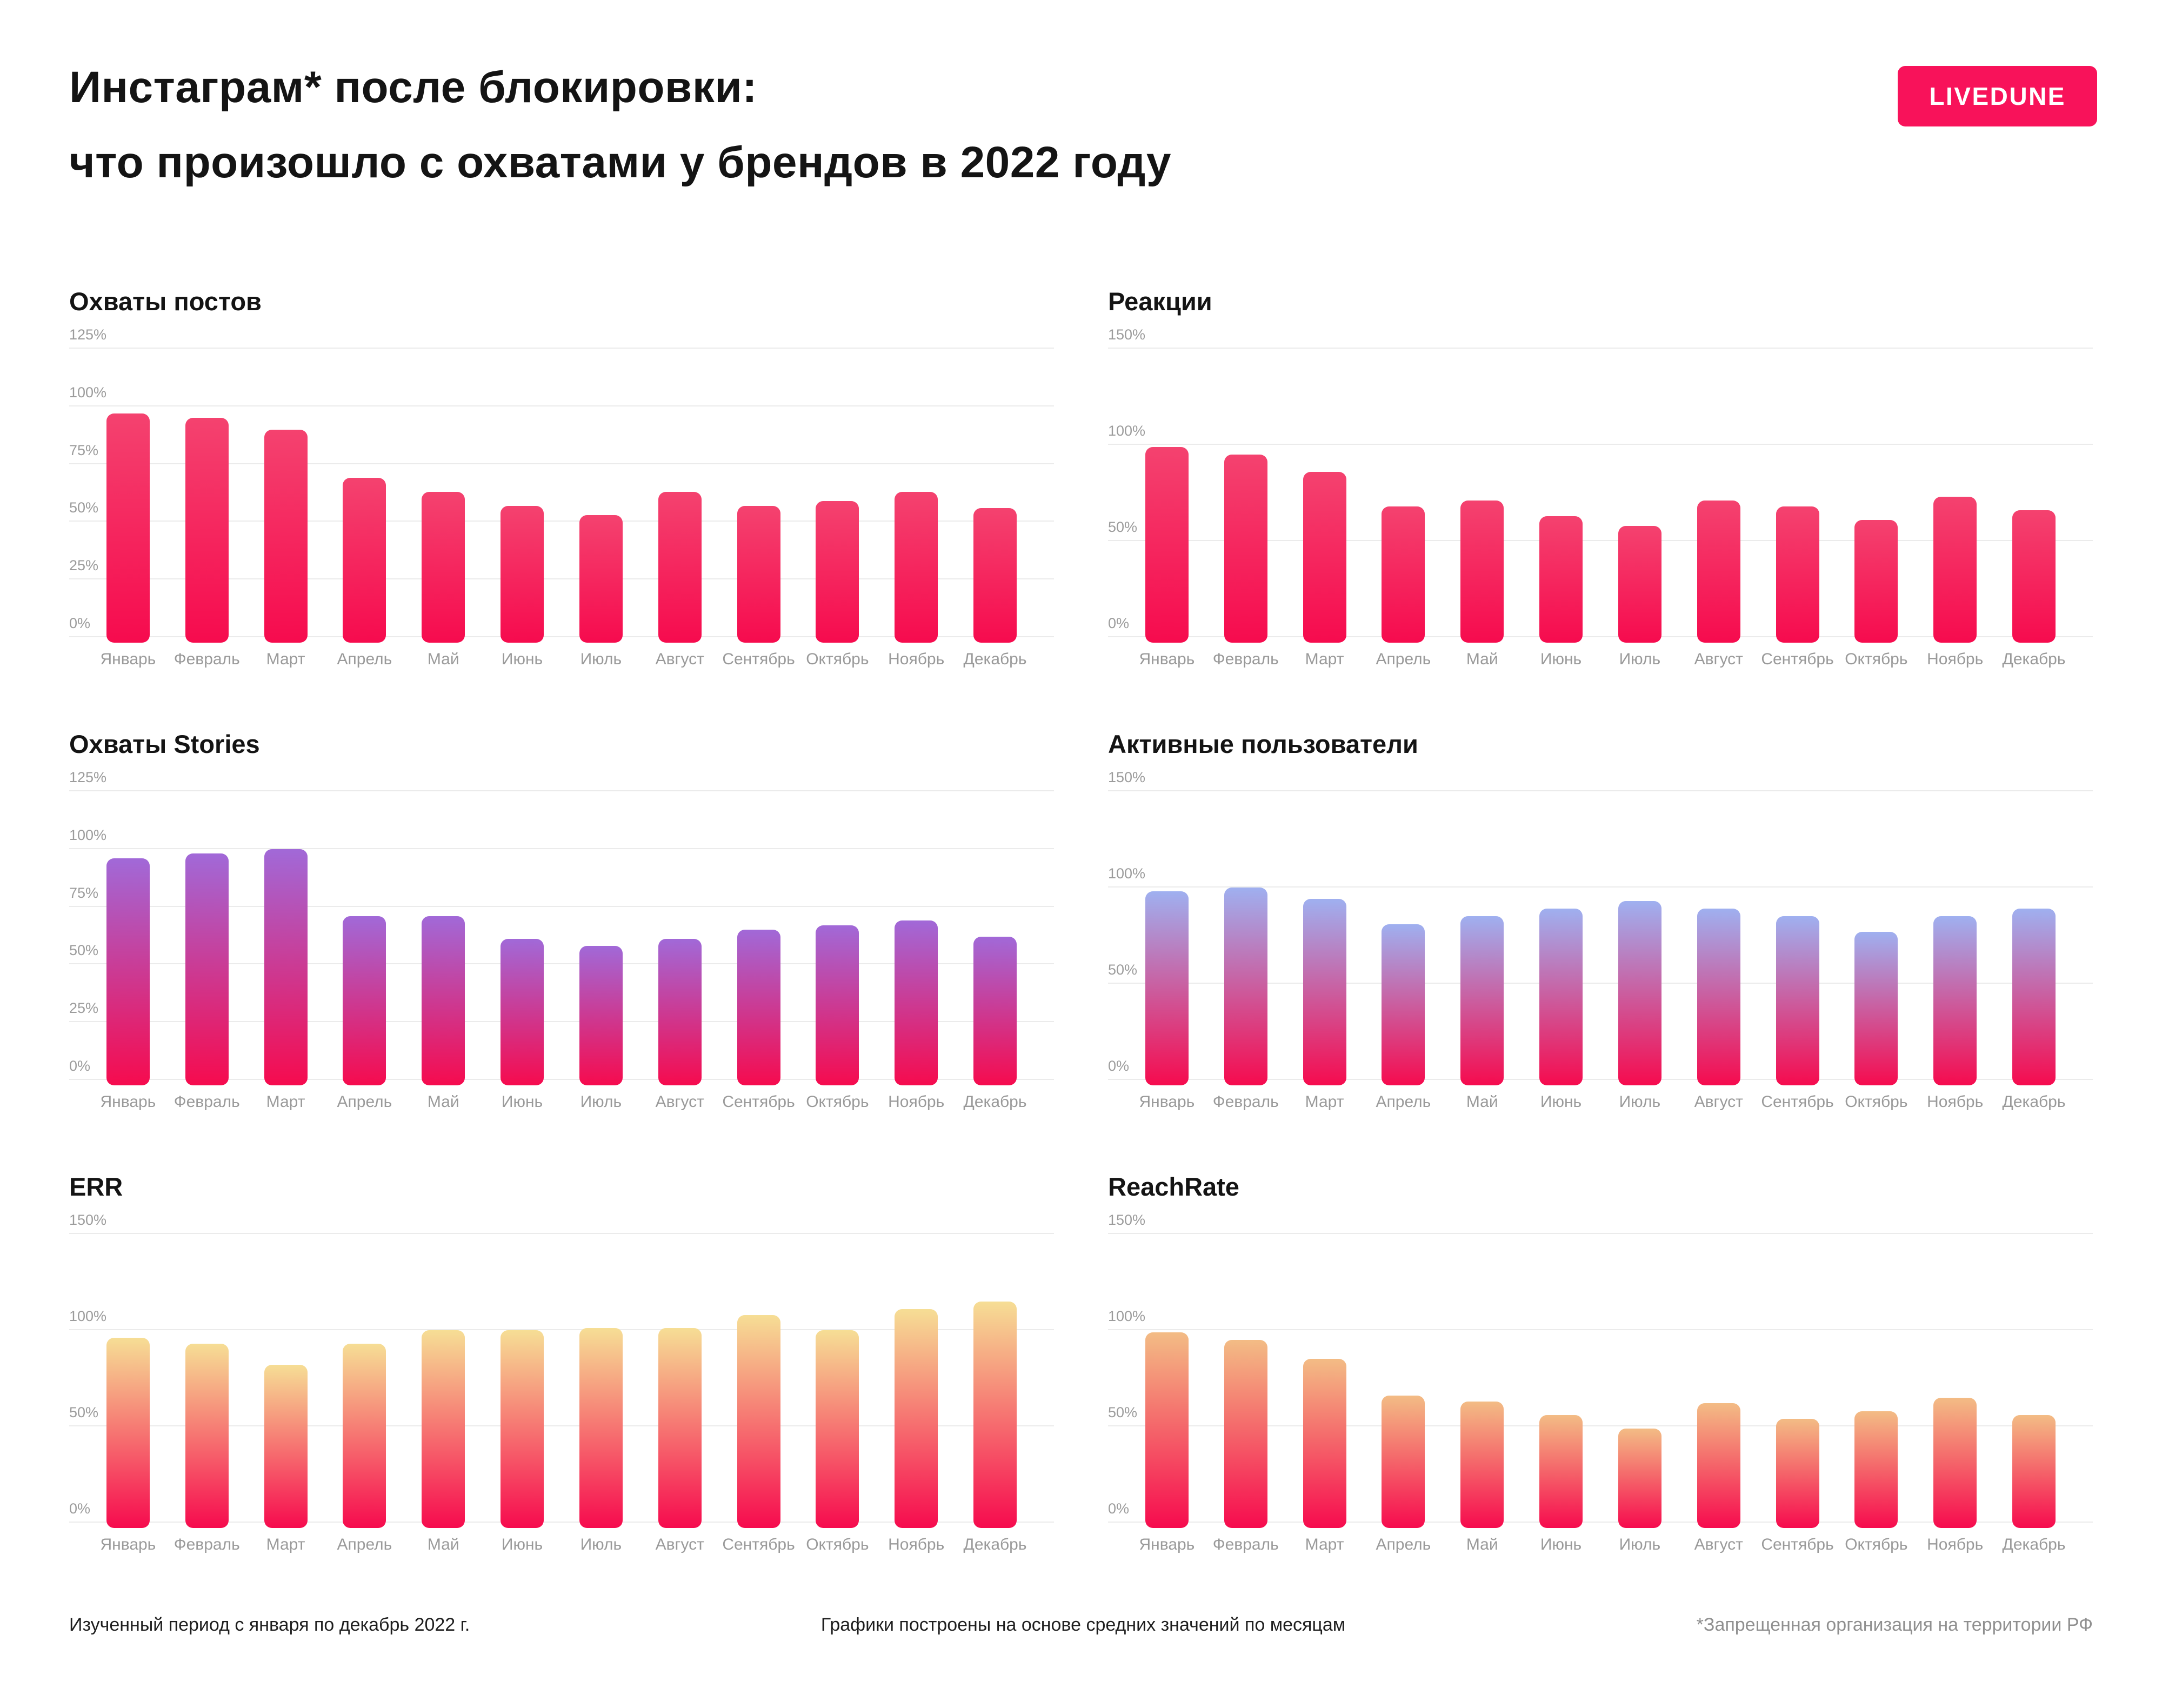 This screenshot has width=2162, height=1708. Describe the element at coordinates (1245, 659) in the screenshot. I see `x-axis-label: Февраль` at that location.